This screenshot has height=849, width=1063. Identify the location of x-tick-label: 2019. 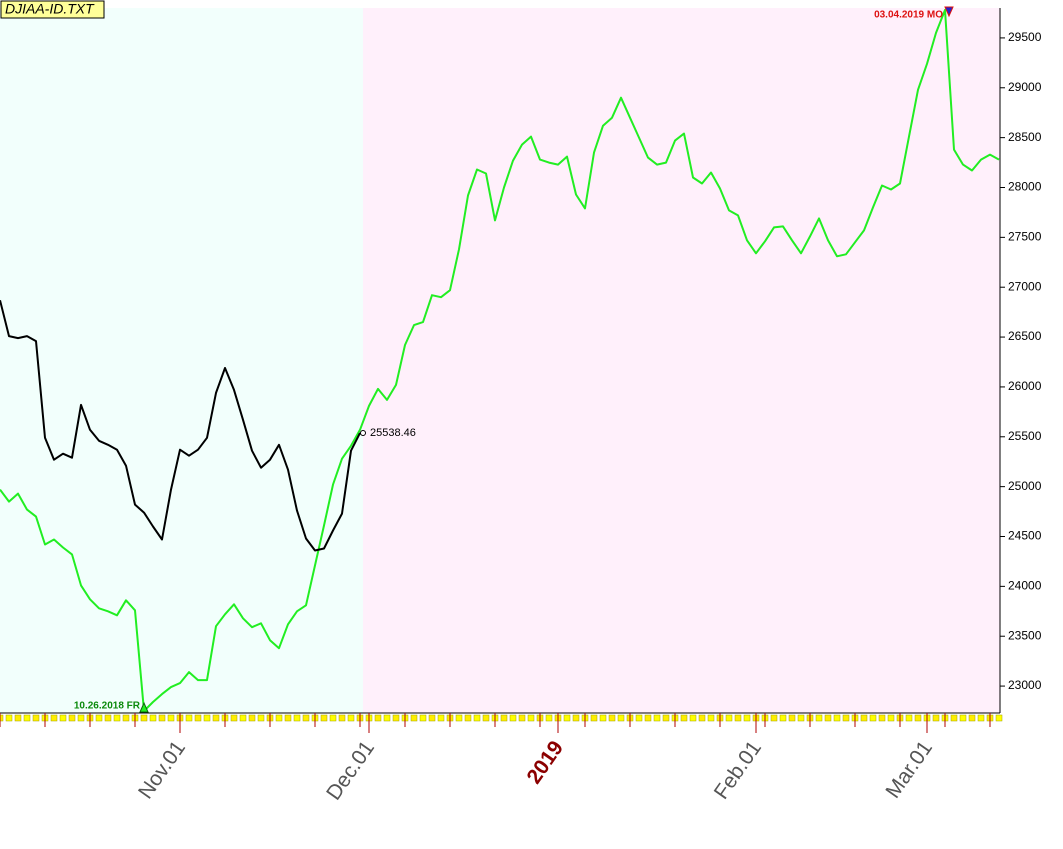
(545, 762).